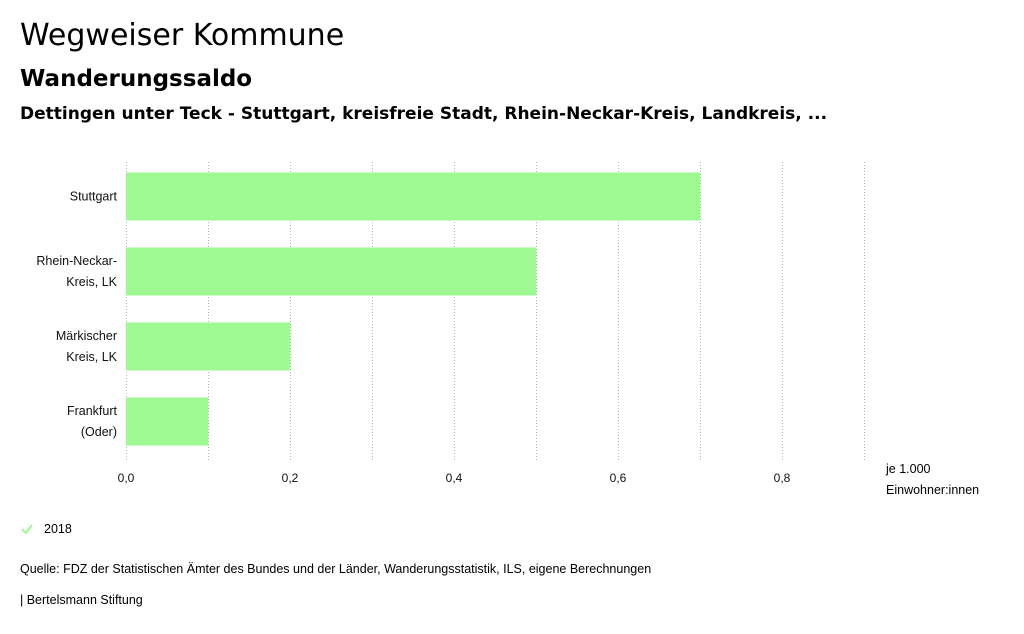 The image size is (1024, 634). What do you see at coordinates (782, 478) in the screenshot?
I see `x-tick-label: 0,8` at bounding box center [782, 478].